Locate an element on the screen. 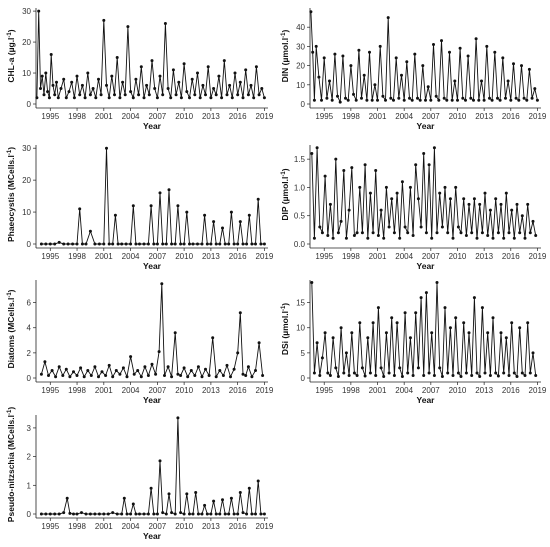 The image size is (550, 547). y-axis-title: DIP (µmol.l-1) is located at coordinates (285, 194).